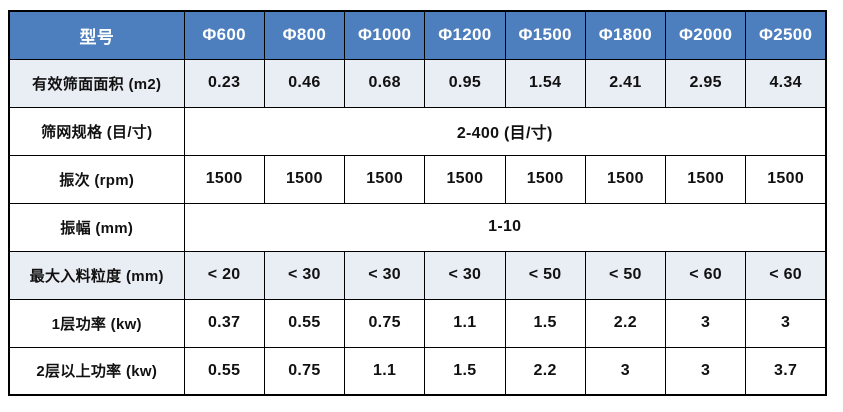 This screenshot has width=843, height=412. Describe the element at coordinates (224, 35) in the screenshot. I see `model-header-cell: Φ600` at that location.